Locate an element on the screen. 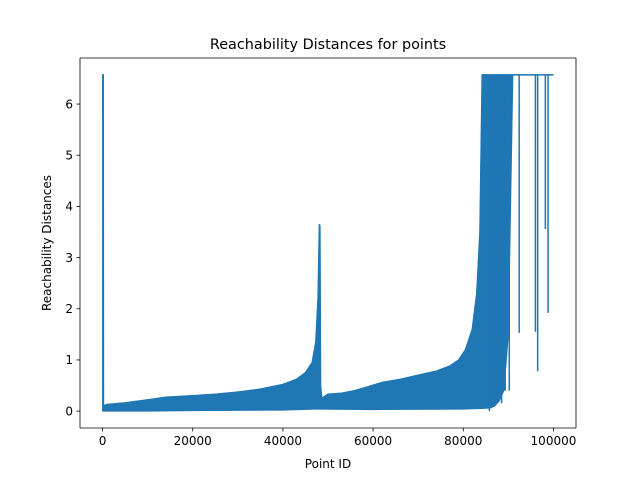 The image size is (640, 480). x-tick-label: 60000 is located at coordinates (373, 441).